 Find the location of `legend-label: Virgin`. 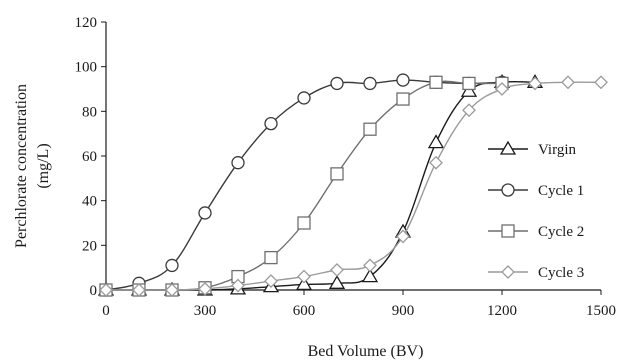

legend-label: Virgin is located at coordinates (557, 150).